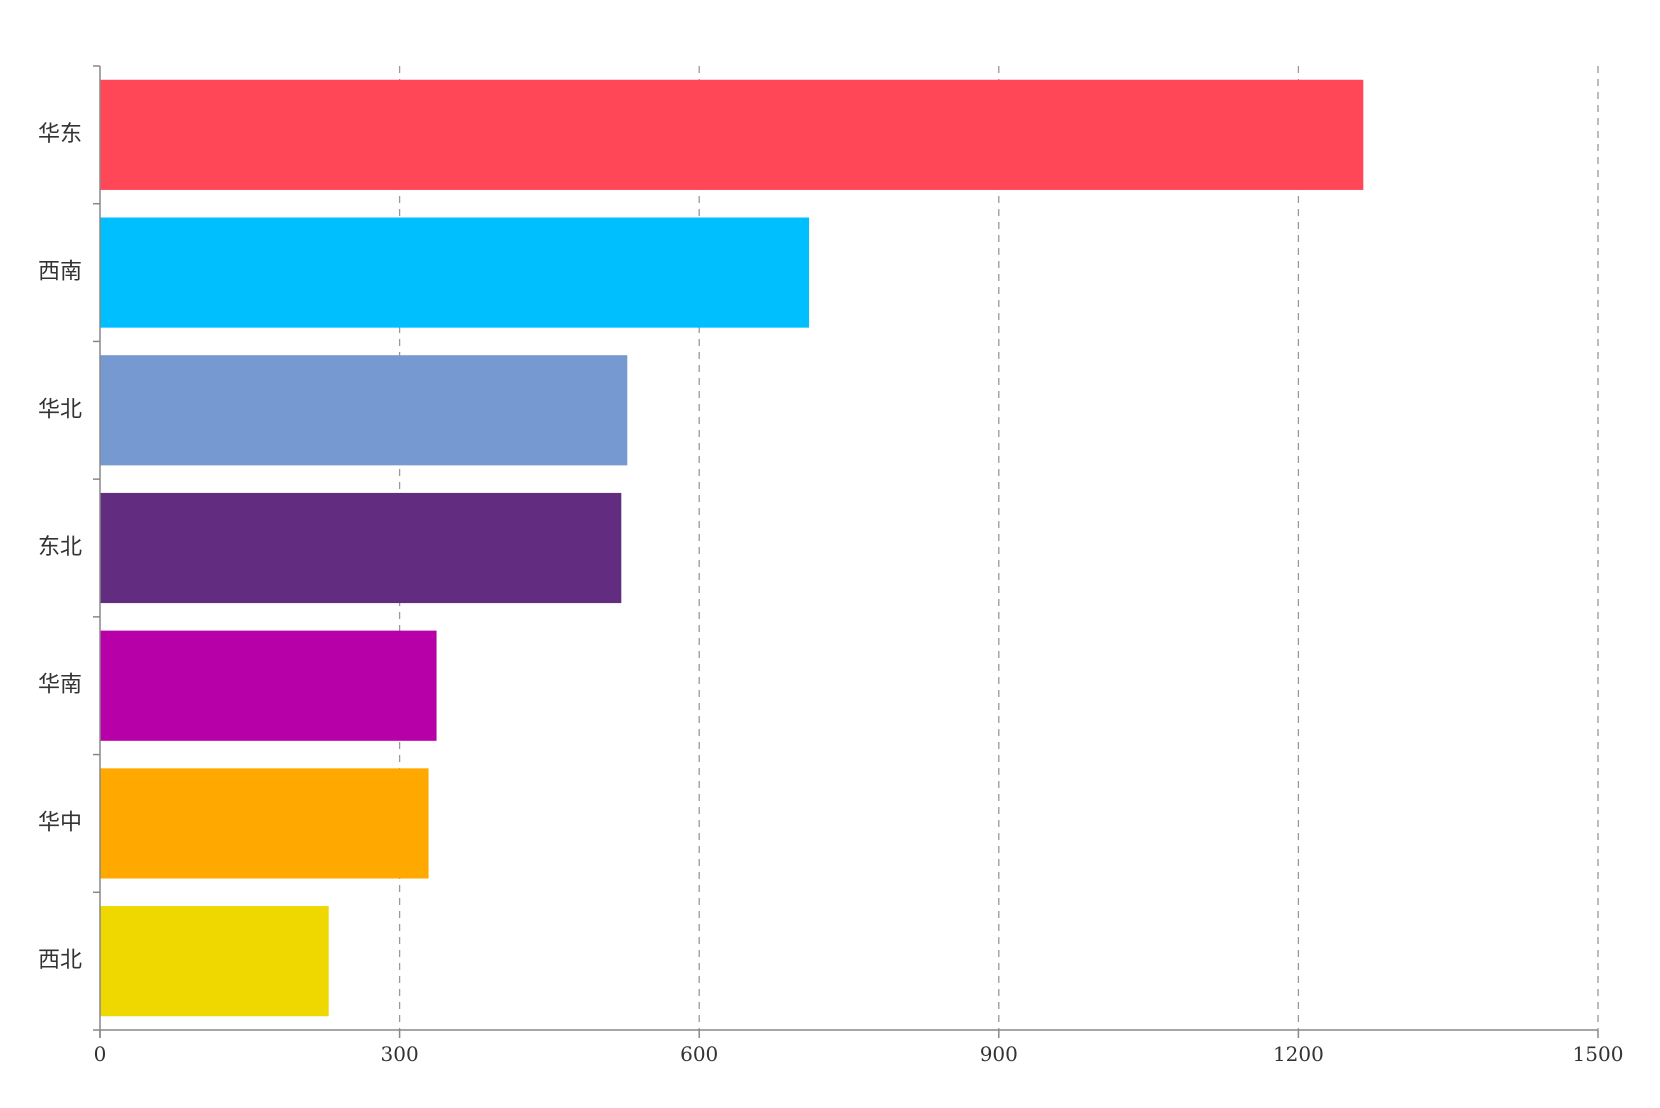 The width and height of the screenshot is (1660, 1108). What do you see at coordinates (400, 1054) in the screenshot?
I see `x-tick-label: 300` at bounding box center [400, 1054].